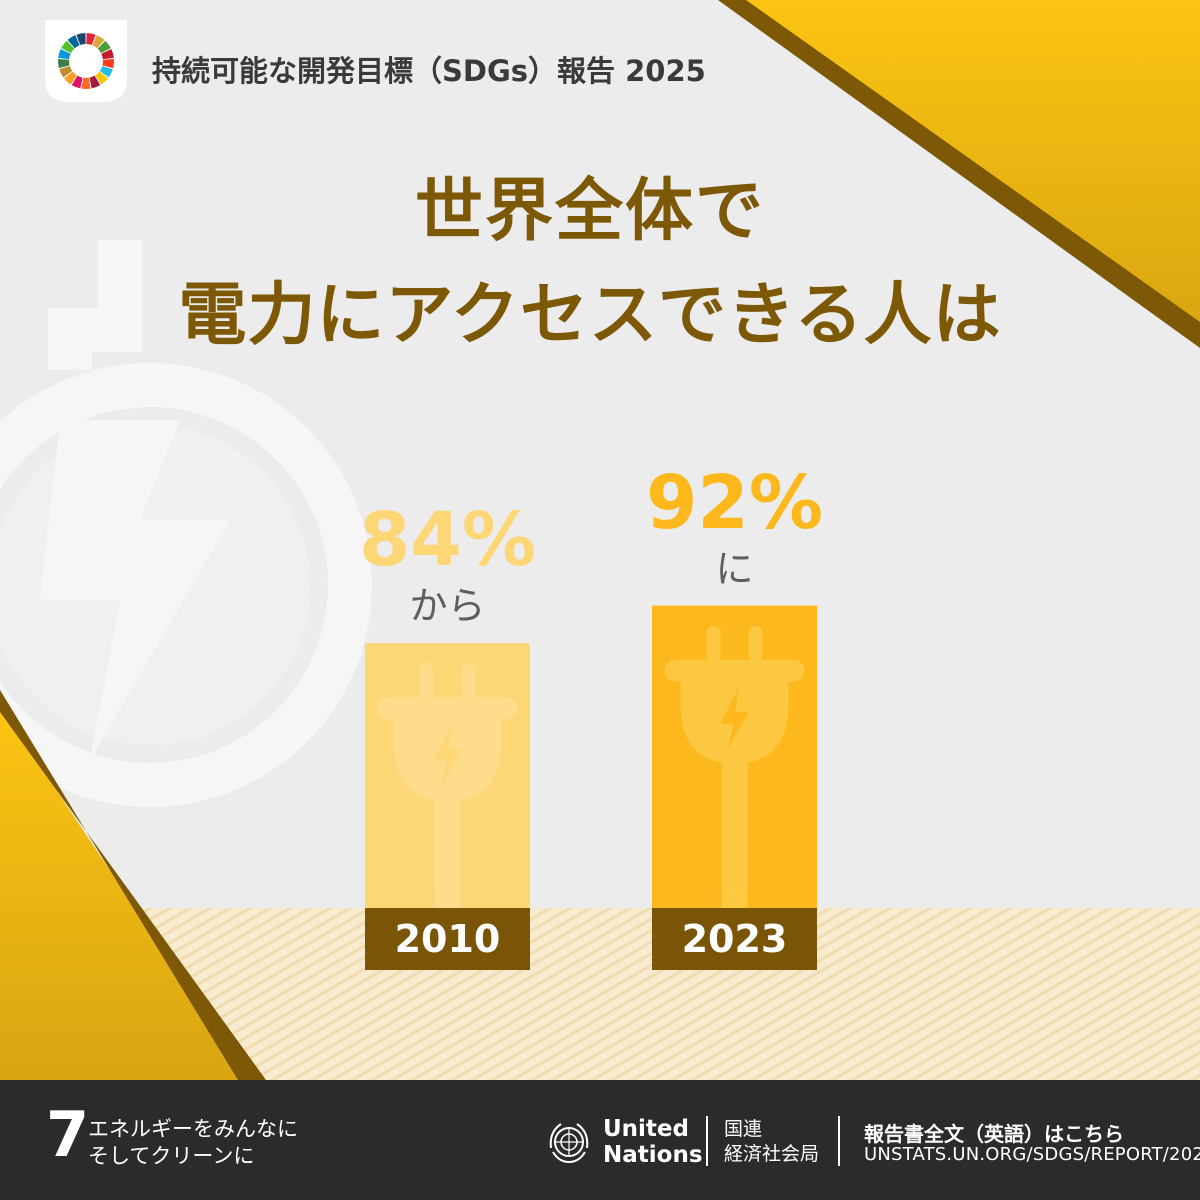 The image size is (1200, 1200). I want to click on un-name-line-2: Nations, so click(653, 1155).